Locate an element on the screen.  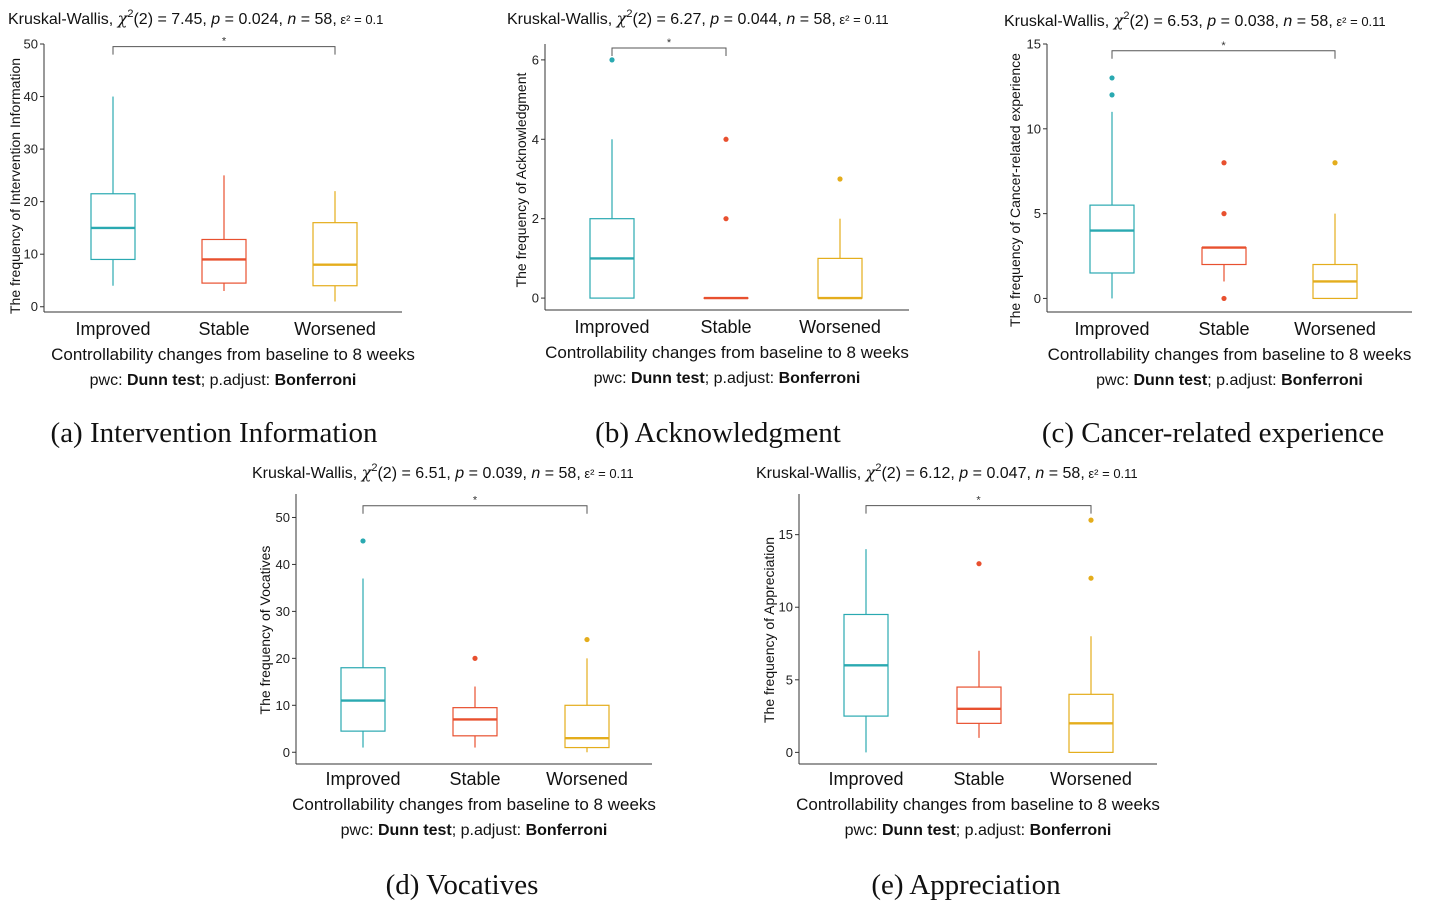
panel-caption: (a) Intervention Information is located at coordinates (214, 433).